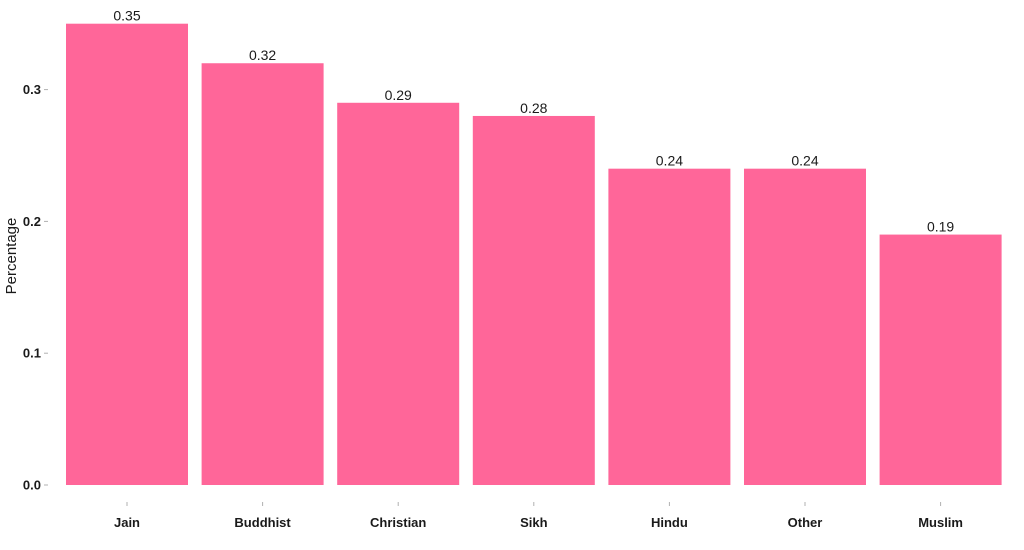  Describe the element at coordinates (32, 353) in the screenshot. I see `y-tick-label: 0.1` at that location.